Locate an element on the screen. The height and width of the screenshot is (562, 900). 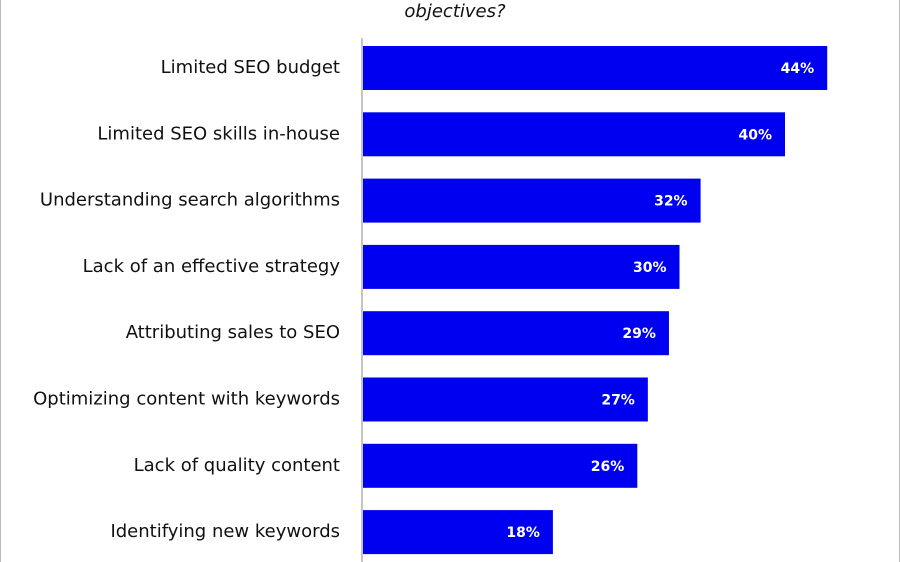
category-label: Limited SEO skills in-house is located at coordinates (218, 133).